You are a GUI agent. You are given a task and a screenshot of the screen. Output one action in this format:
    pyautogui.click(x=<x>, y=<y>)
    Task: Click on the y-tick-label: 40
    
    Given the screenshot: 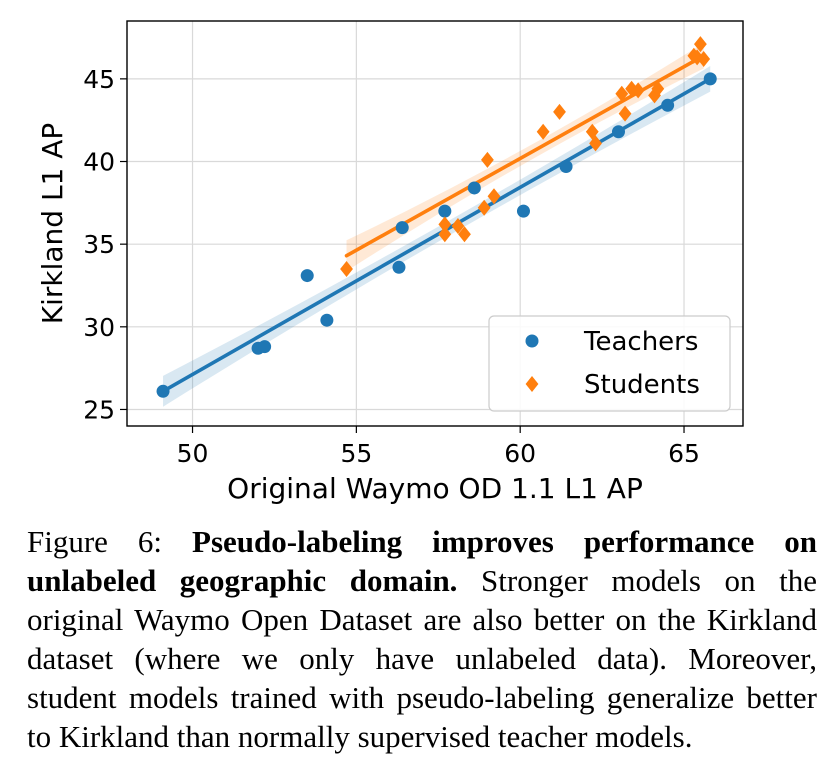 What is the action you would take?
    pyautogui.click(x=99, y=162)
    